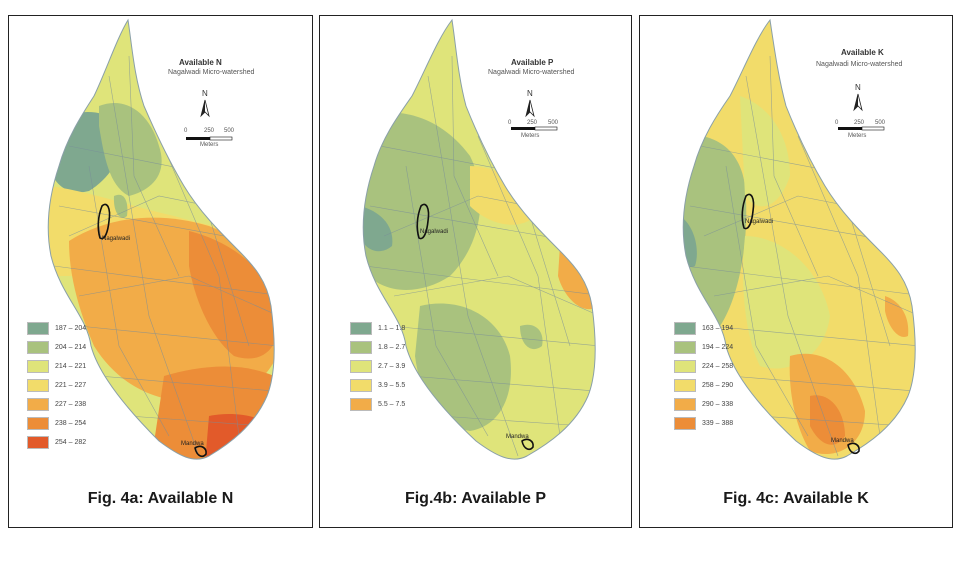  I want to click on figure-caption: Fig.4b: Available P, so click(475, 498).